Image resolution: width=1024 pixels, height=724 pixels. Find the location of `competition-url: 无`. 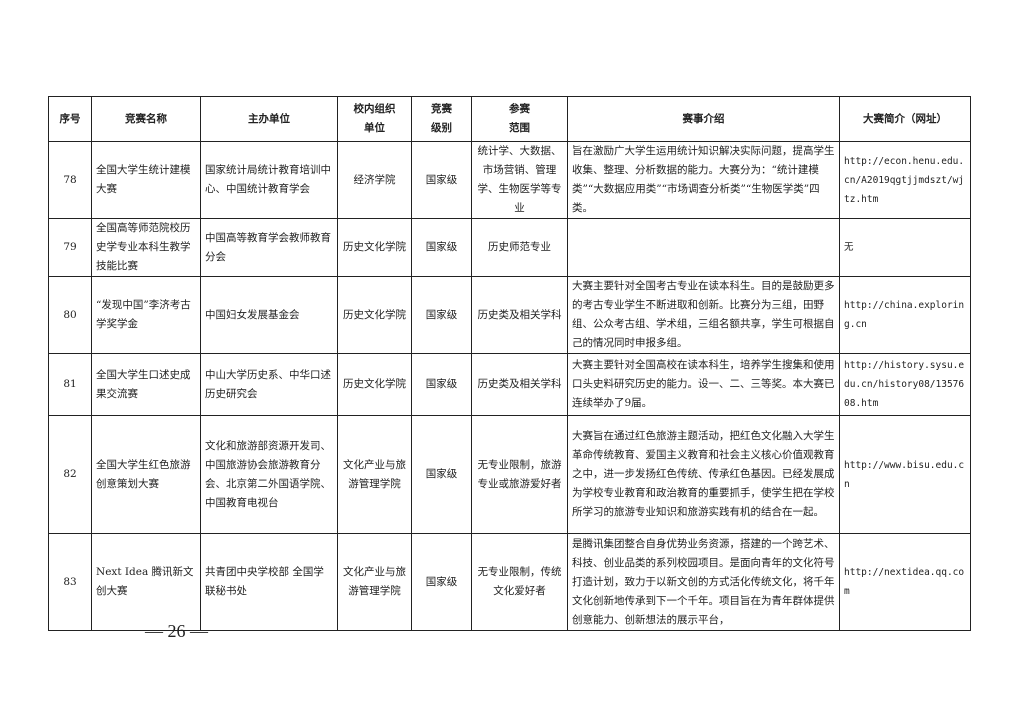

competition-url: 无 is located at coordinates (905, 247).